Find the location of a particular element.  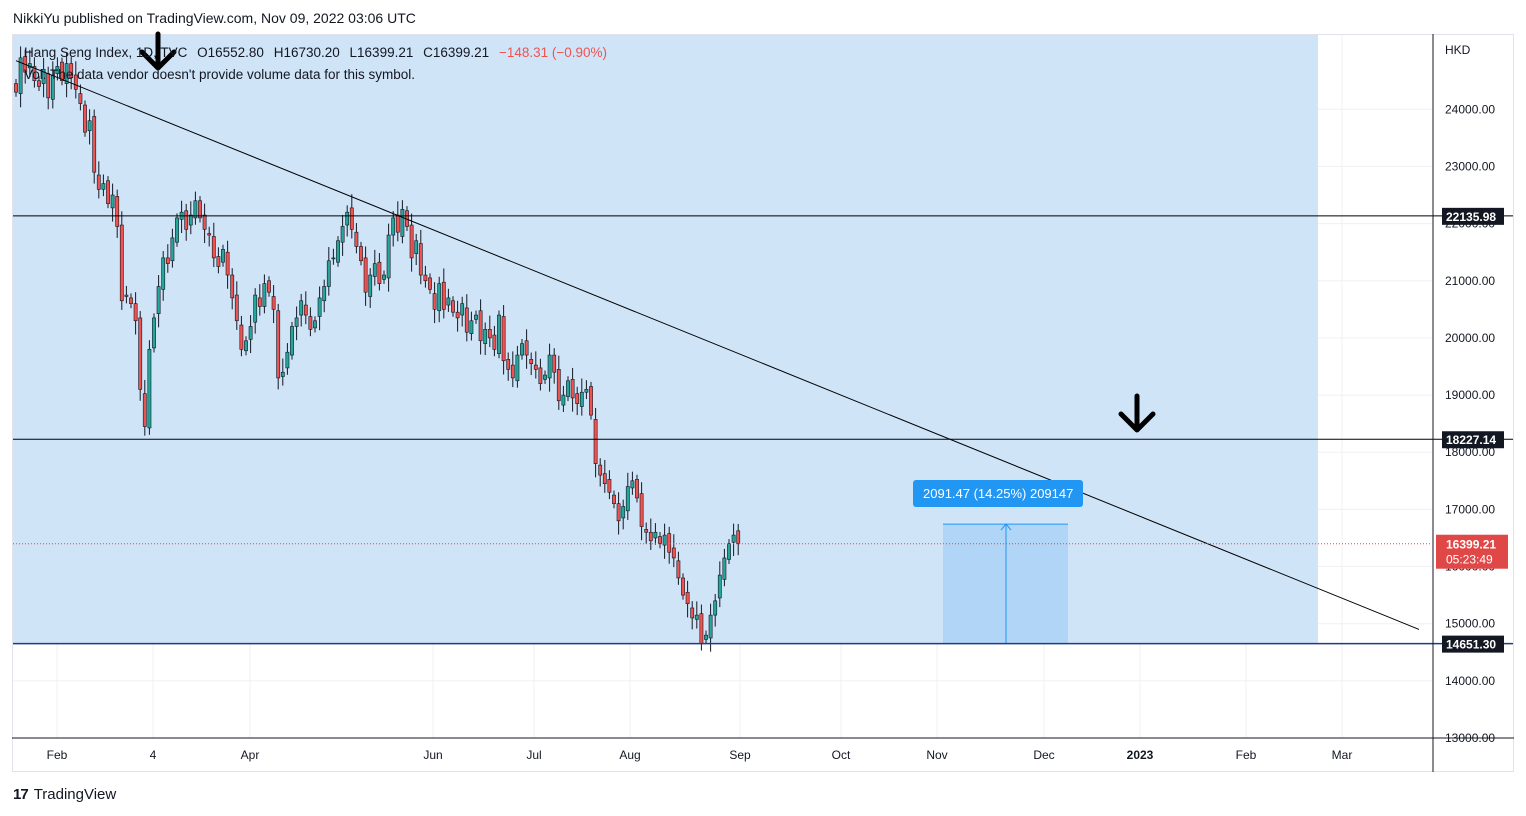

time-tick-label: 4 is located at coordinates (153, 755).